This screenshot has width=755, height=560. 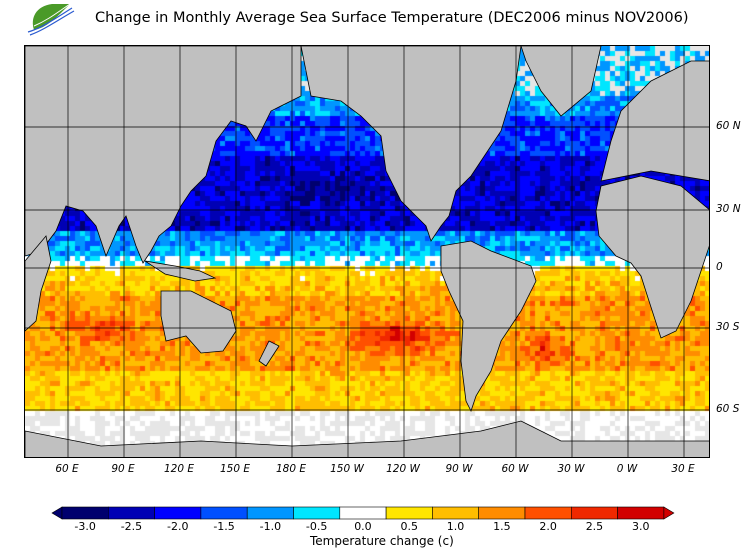 I want to click on colorbar-tick-label: 2.0, so click(x=548, y=526).